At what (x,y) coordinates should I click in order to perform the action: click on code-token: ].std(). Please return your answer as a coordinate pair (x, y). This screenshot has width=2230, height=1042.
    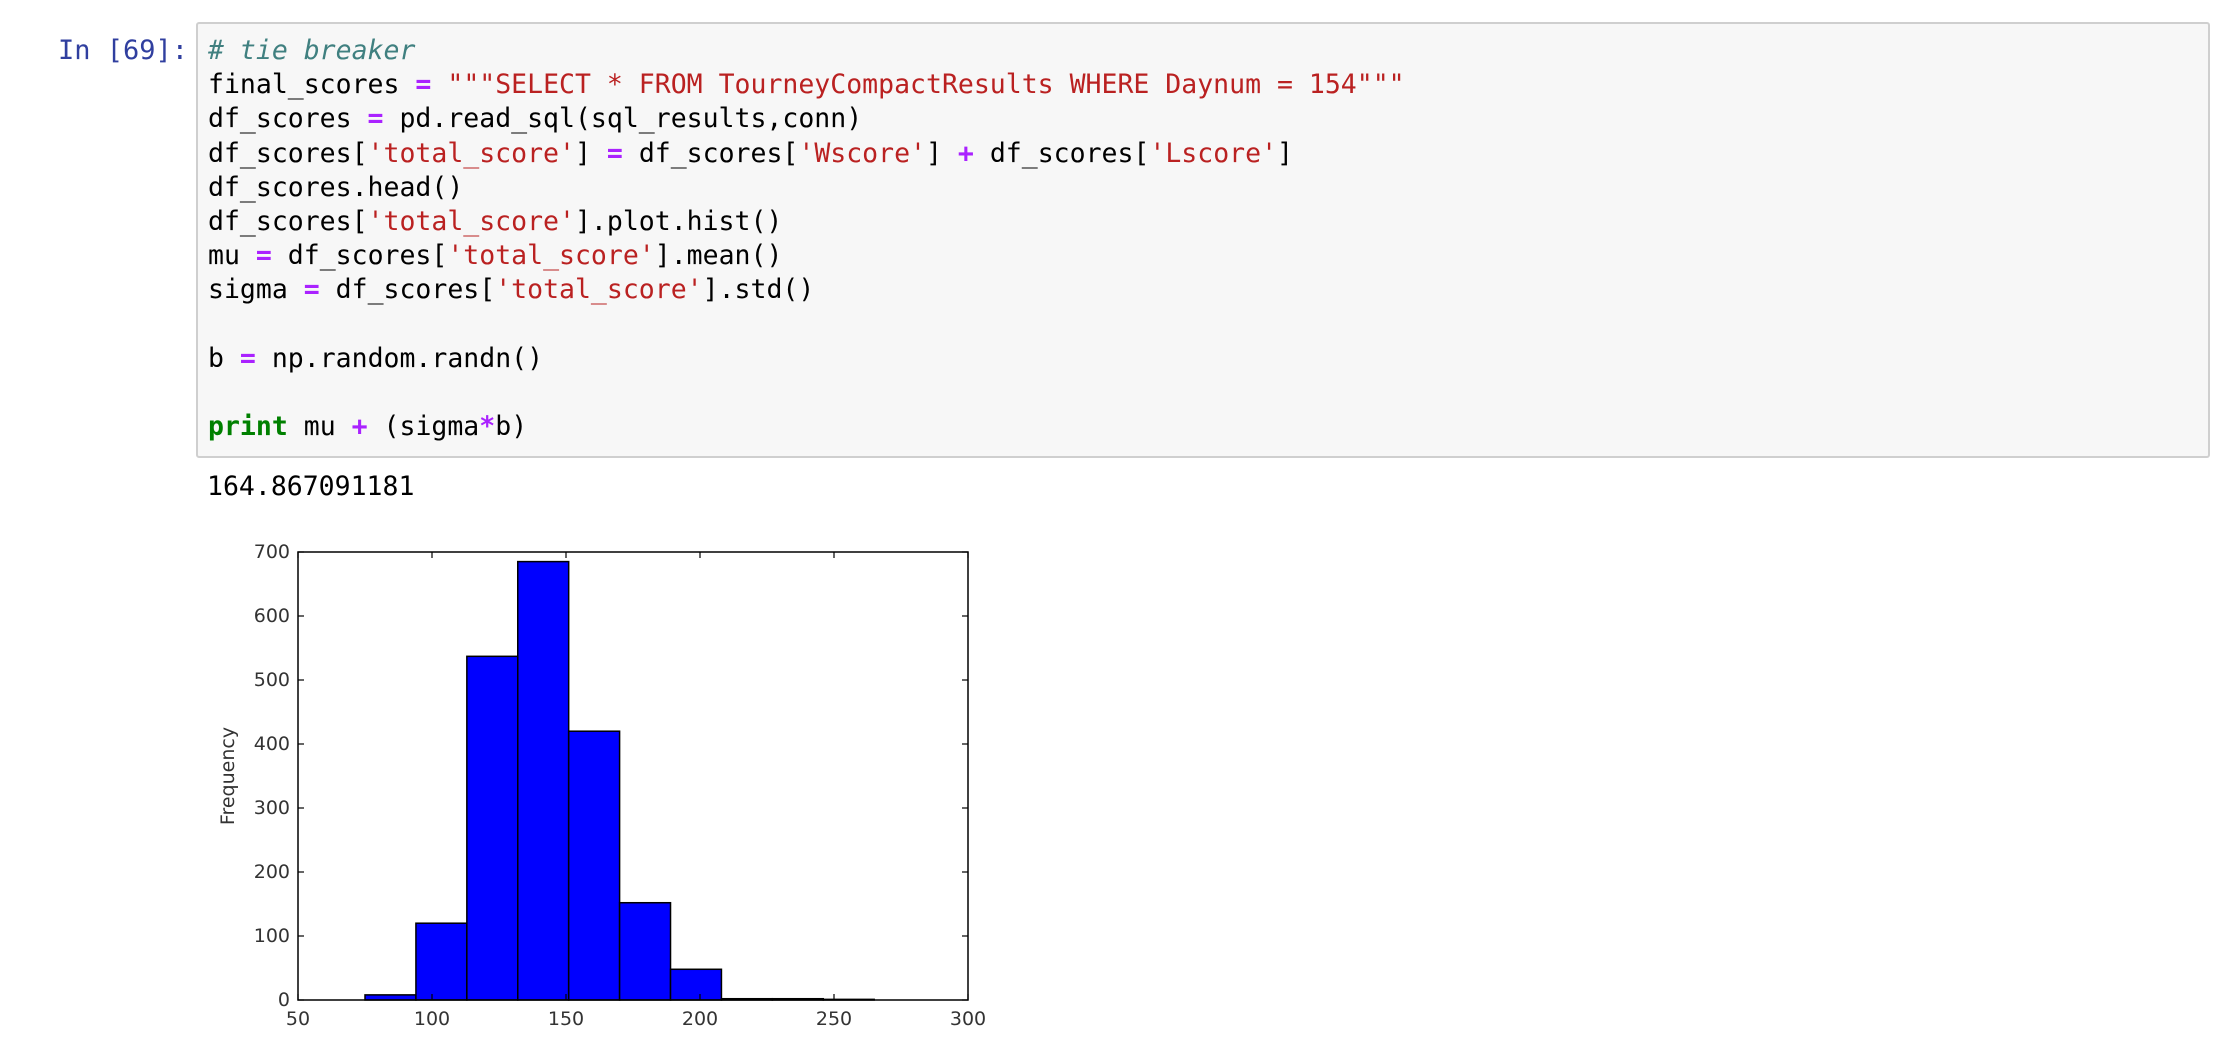
    Looking at the image, I should click on (758, 290).